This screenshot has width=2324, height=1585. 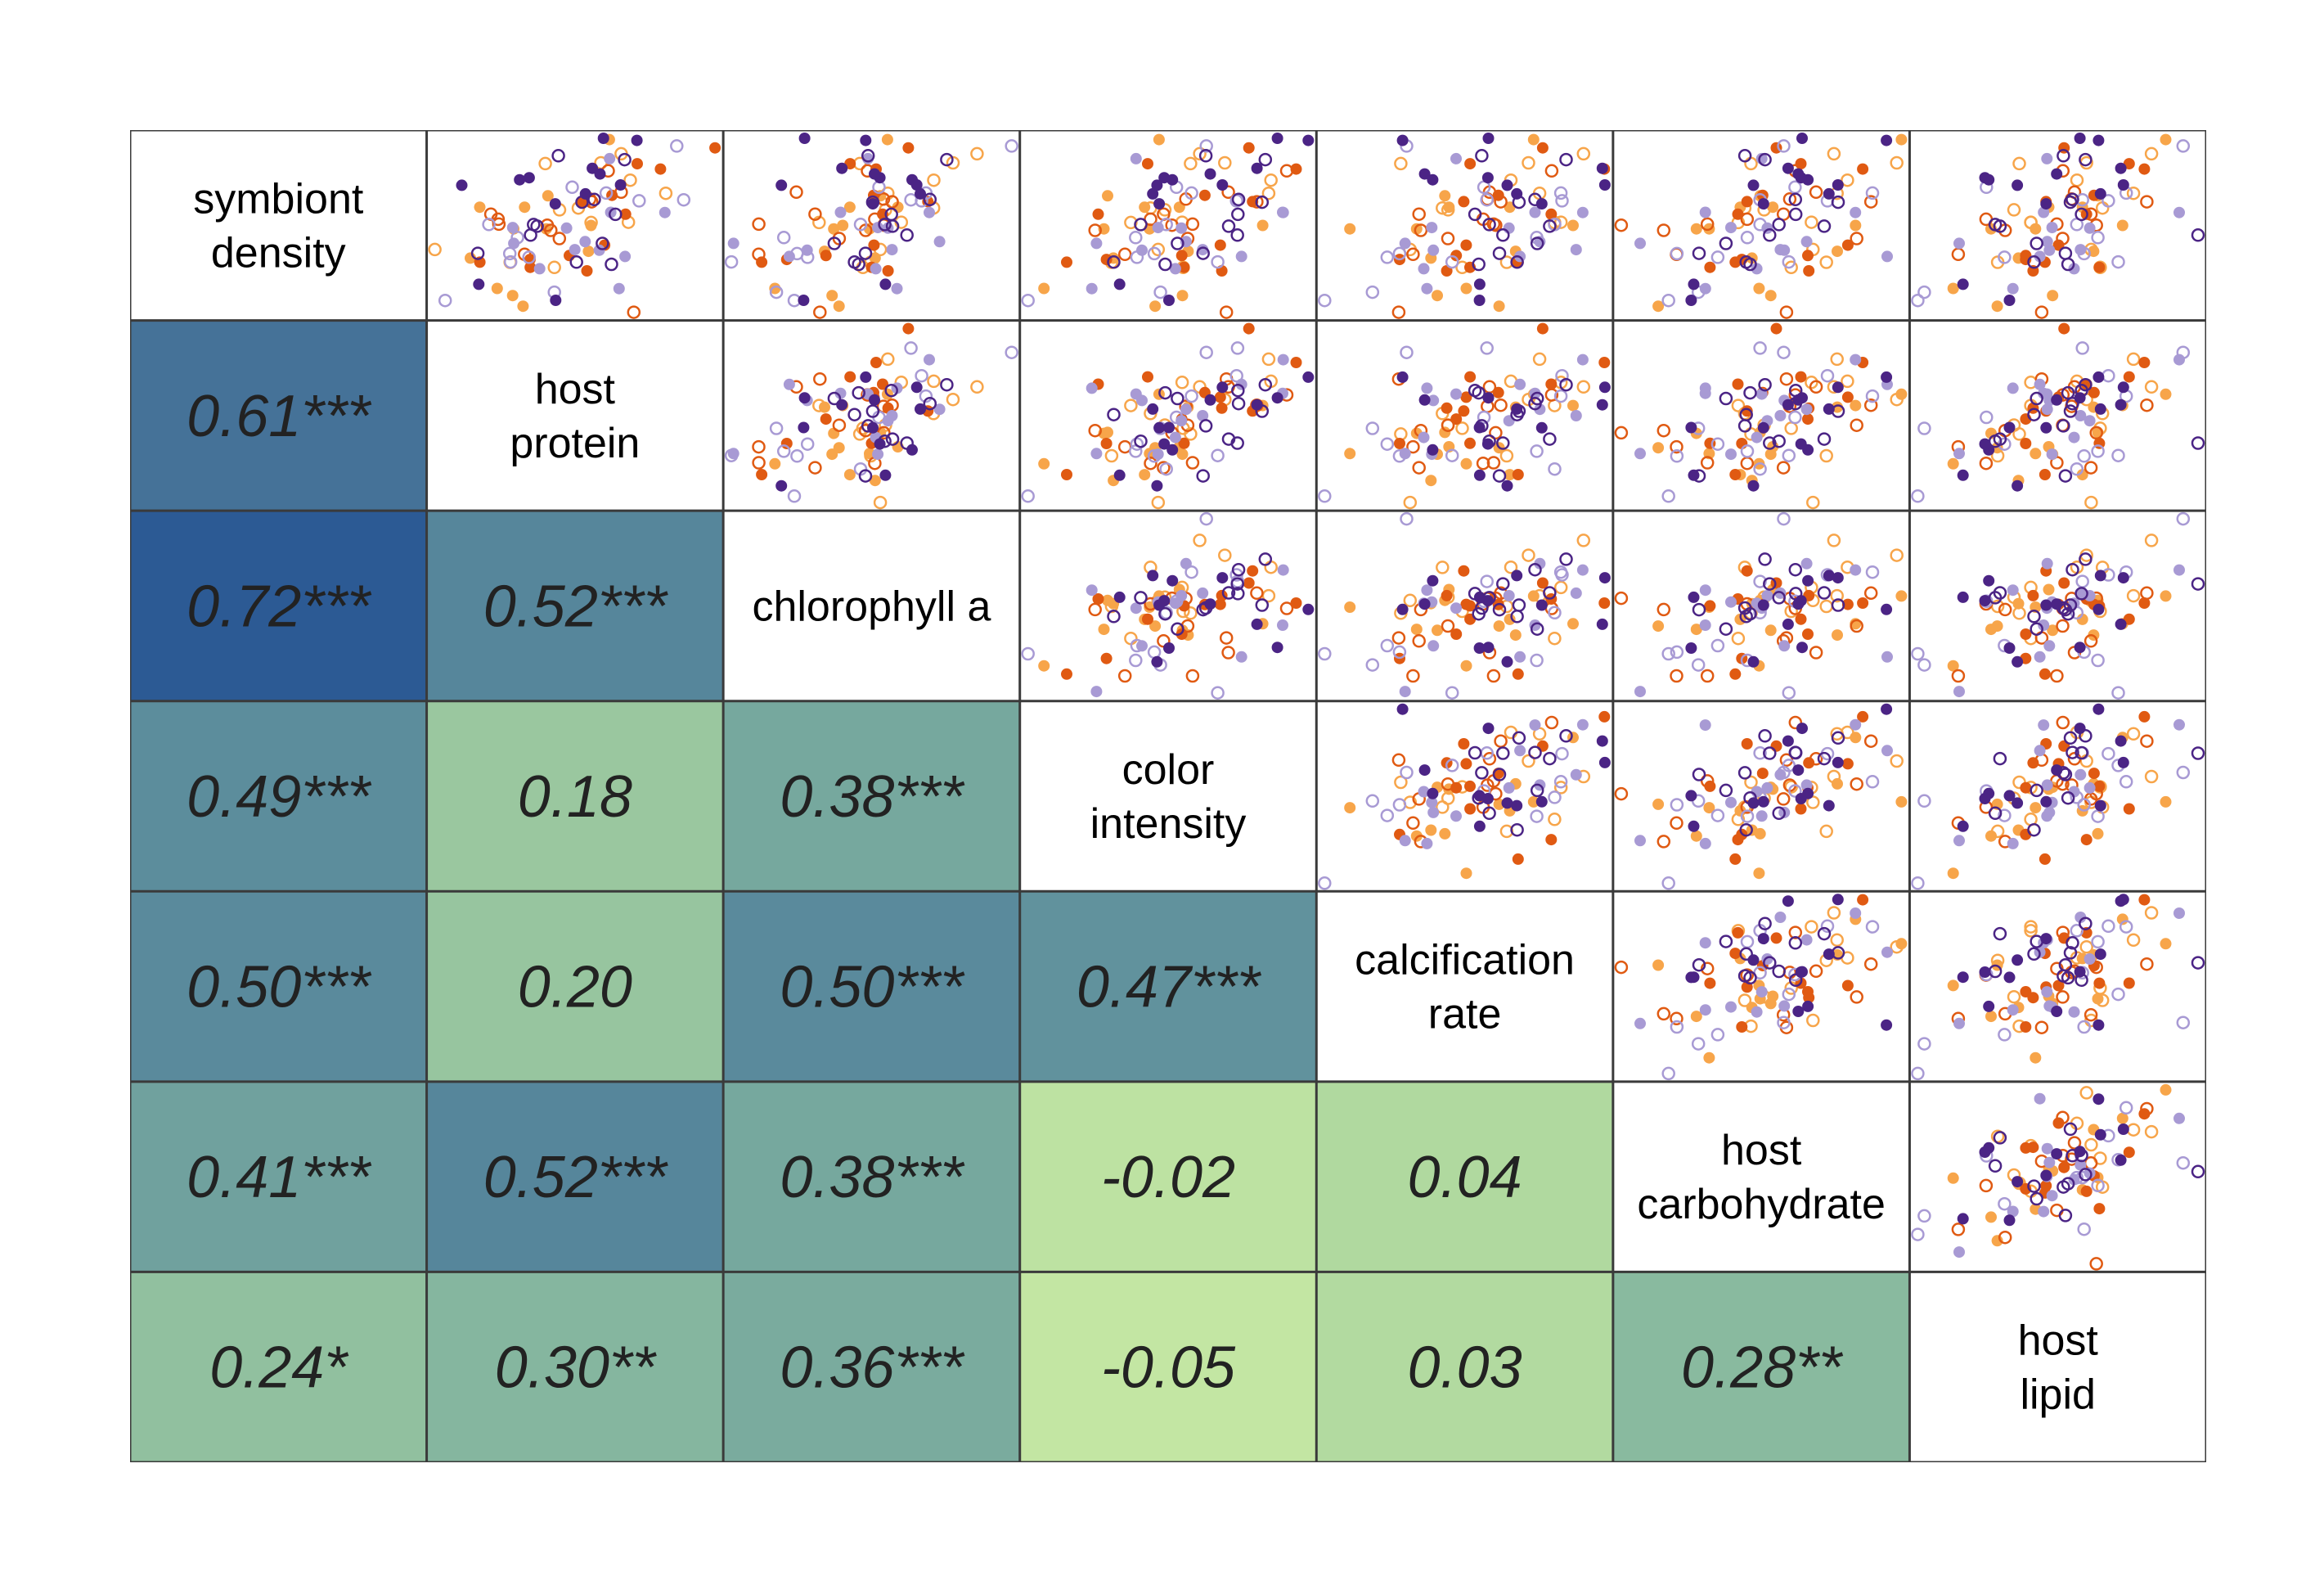 What do you see at coordinates (871, 607) in the screenshot?
I see `variable-label-line: chlorophyll a` at bounding box center [871, 607].